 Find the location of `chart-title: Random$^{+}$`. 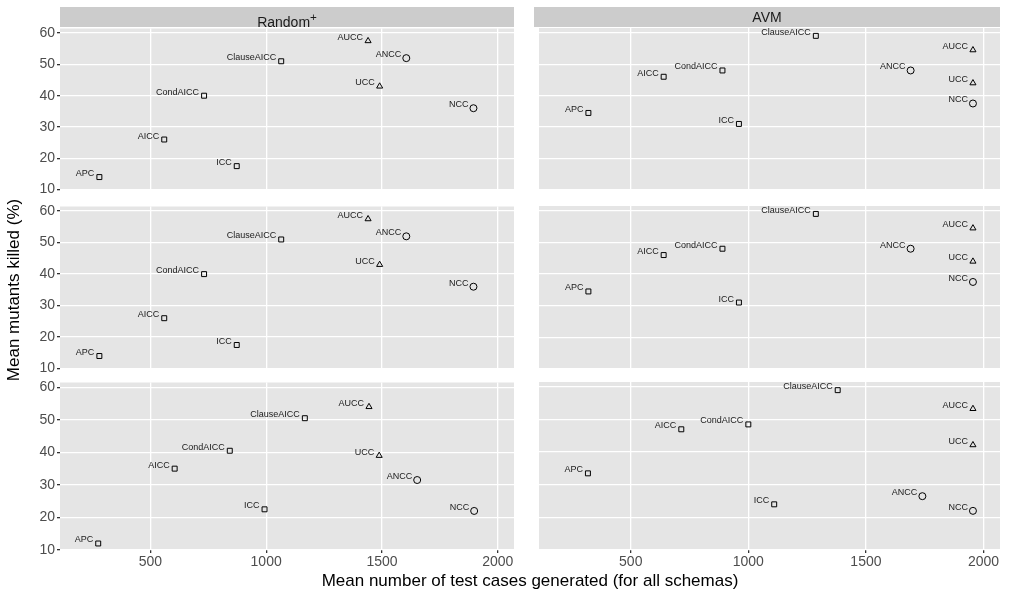

chart-title: Random$^{+}$ is located at coordinates (287, 18).